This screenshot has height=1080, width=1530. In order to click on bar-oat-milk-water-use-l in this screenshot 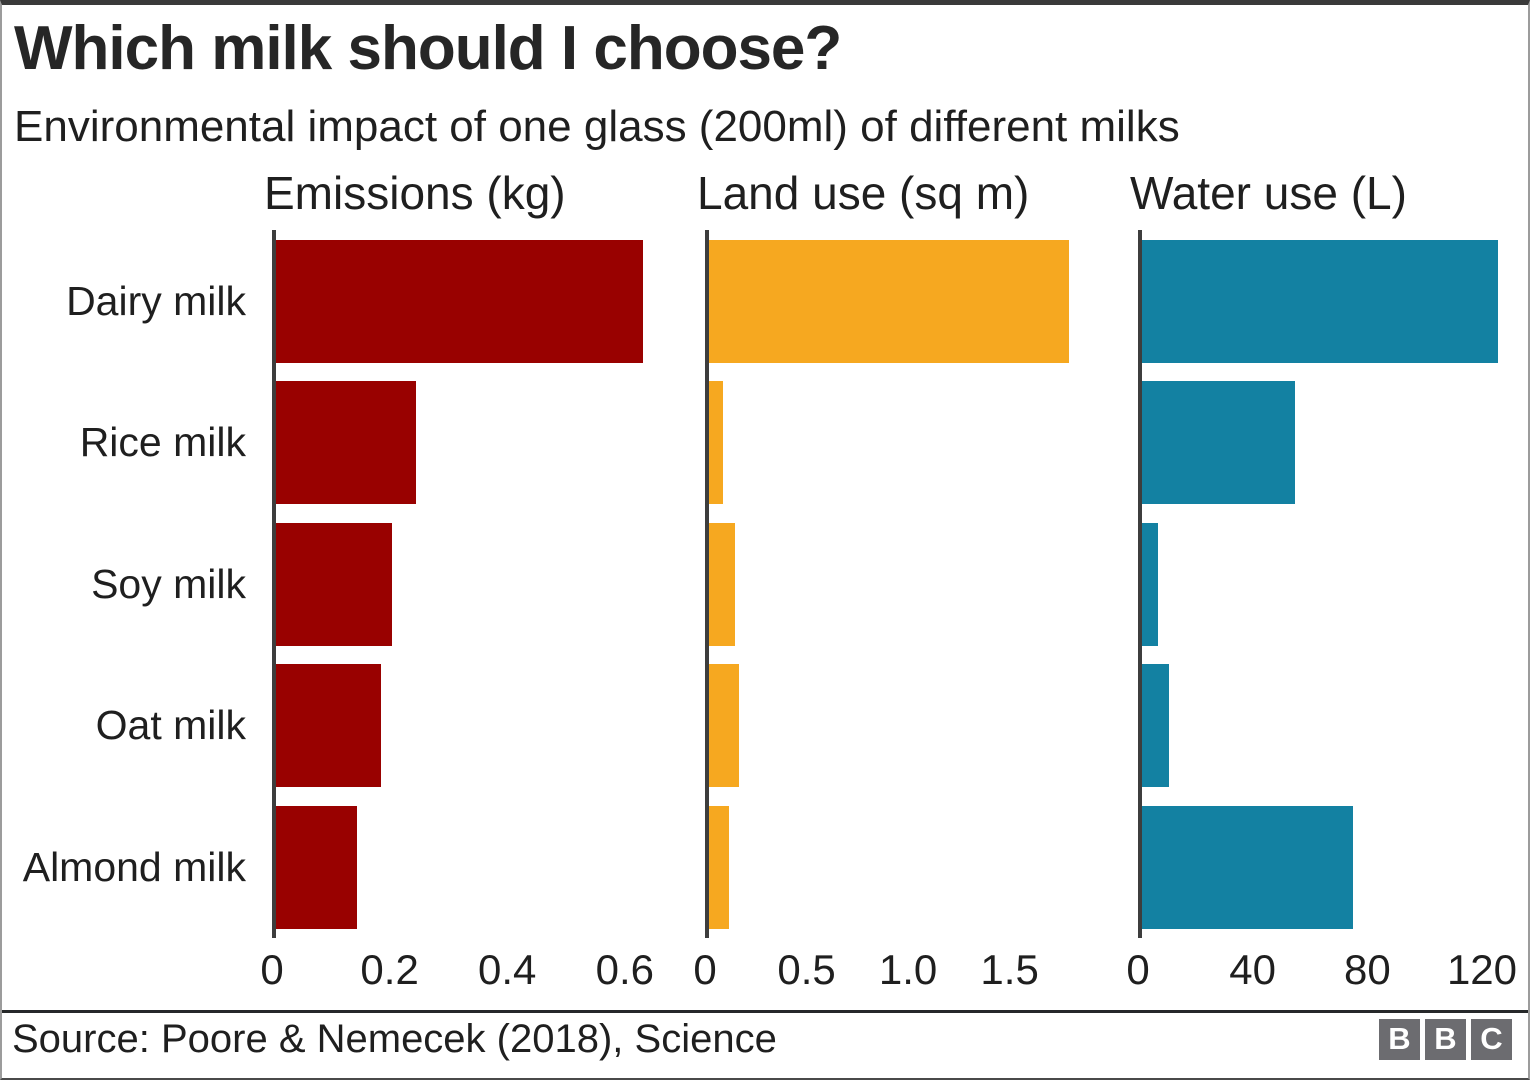, I will do `click(1156, 726)`.